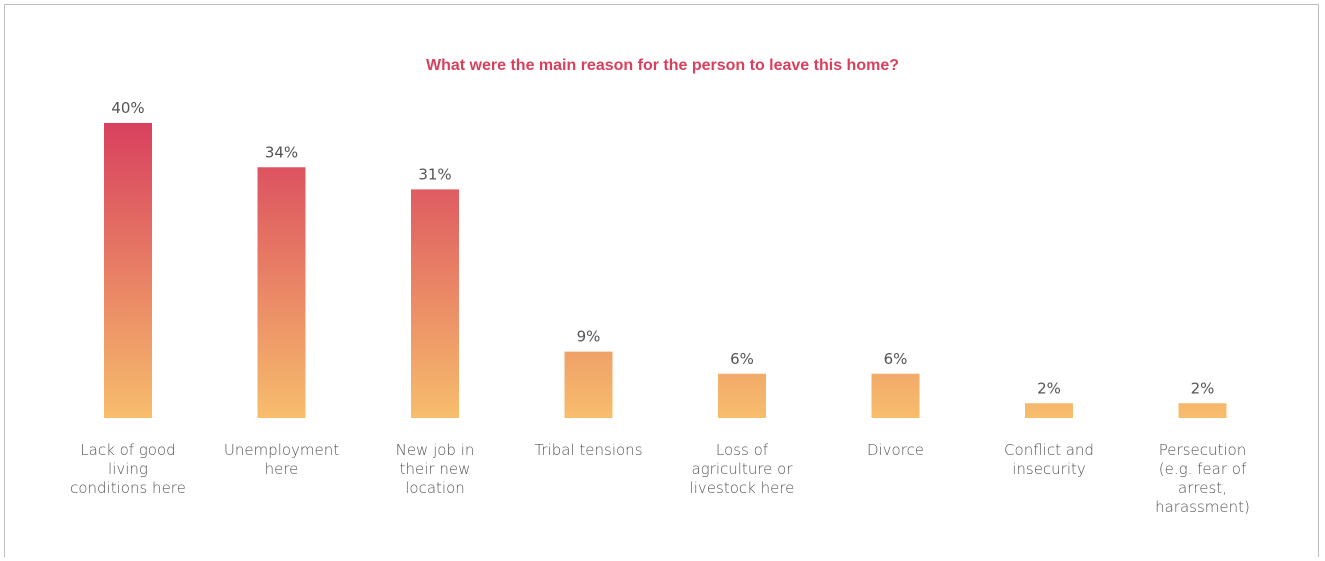 The height and width of the screenshot is (561, 1325). Describe the element at coordinates (742, 488) in the screenshot. I see `category-label-line: livestock here` at that location.